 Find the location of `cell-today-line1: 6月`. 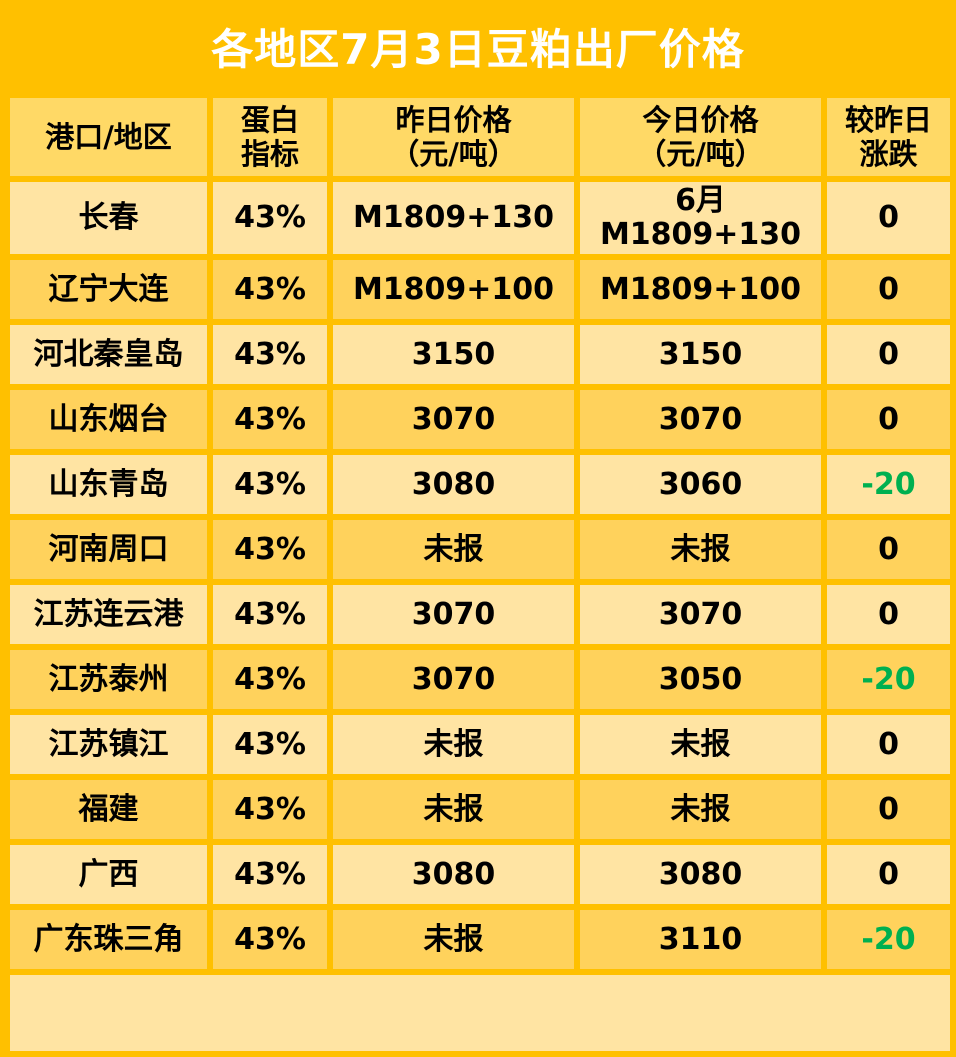

cell-today-line1: 6月 is located at coordinates (700, 200).